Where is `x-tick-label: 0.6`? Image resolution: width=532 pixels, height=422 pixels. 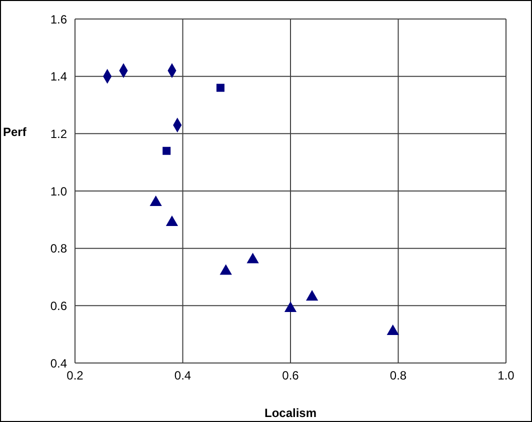 x-tick-label: 0.6 is located at coordinates (291, 375).